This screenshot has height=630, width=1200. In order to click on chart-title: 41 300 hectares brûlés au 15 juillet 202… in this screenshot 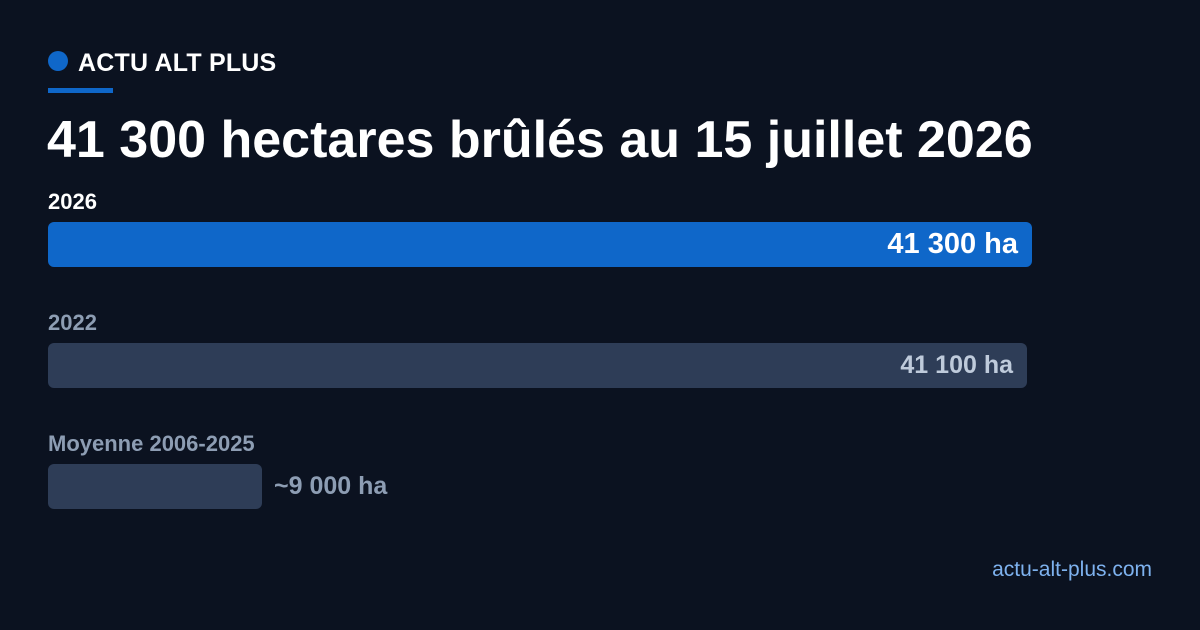, I will do `click(540, 140)`.